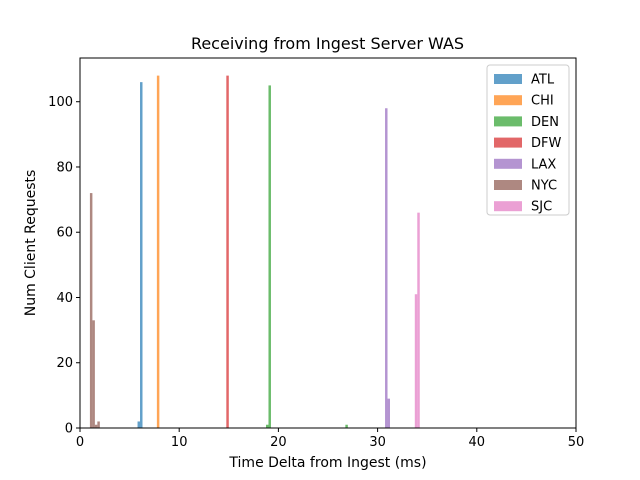  I want to click on x-tick-label: 10, so click(179, 442).